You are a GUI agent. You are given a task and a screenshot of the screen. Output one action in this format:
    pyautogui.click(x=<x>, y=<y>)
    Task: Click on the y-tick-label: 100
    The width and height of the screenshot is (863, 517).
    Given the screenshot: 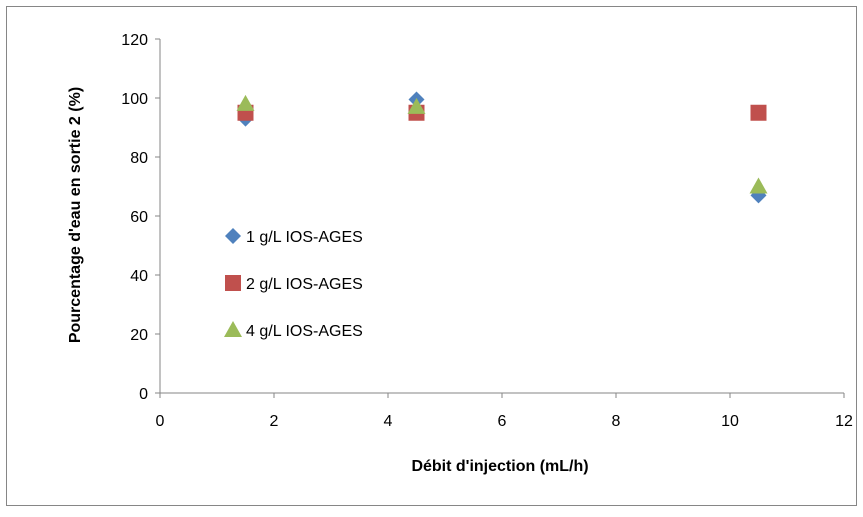 What is the action you would take?
    pyautogui.click(x=134, y=99)
    